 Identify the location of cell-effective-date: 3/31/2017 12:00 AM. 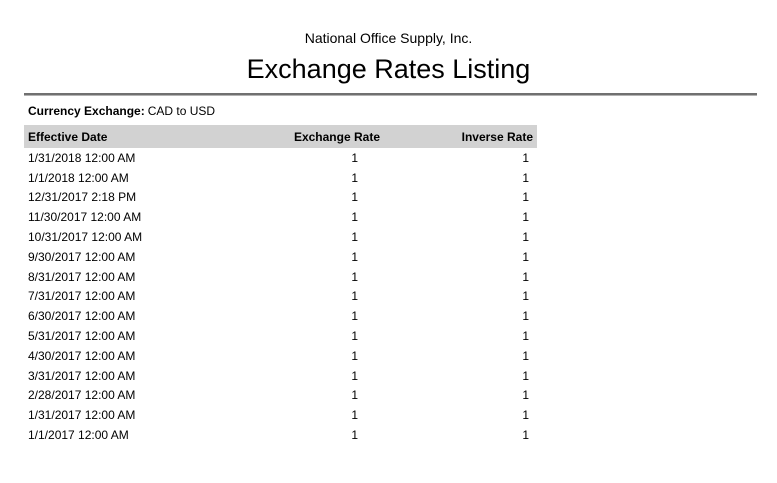
(82, 375).